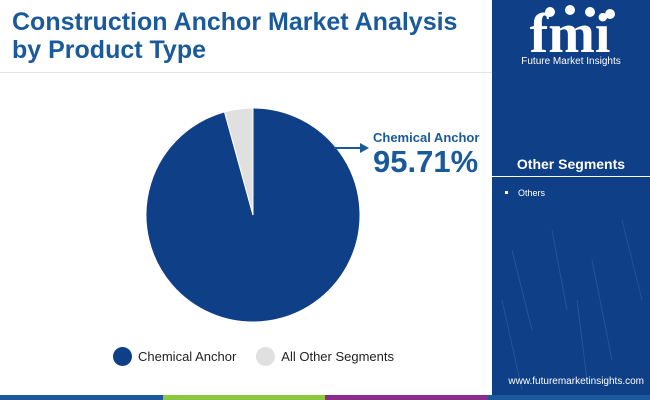 The width and height of the screenshot is (650, 400). I want to click on legend-label: Chemical Anchor, so click(187, 356).